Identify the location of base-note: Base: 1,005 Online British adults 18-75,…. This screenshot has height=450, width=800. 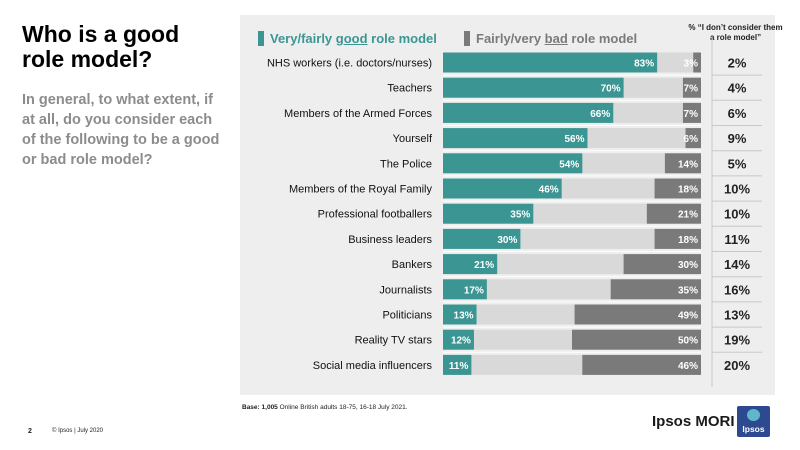
(325, 407).